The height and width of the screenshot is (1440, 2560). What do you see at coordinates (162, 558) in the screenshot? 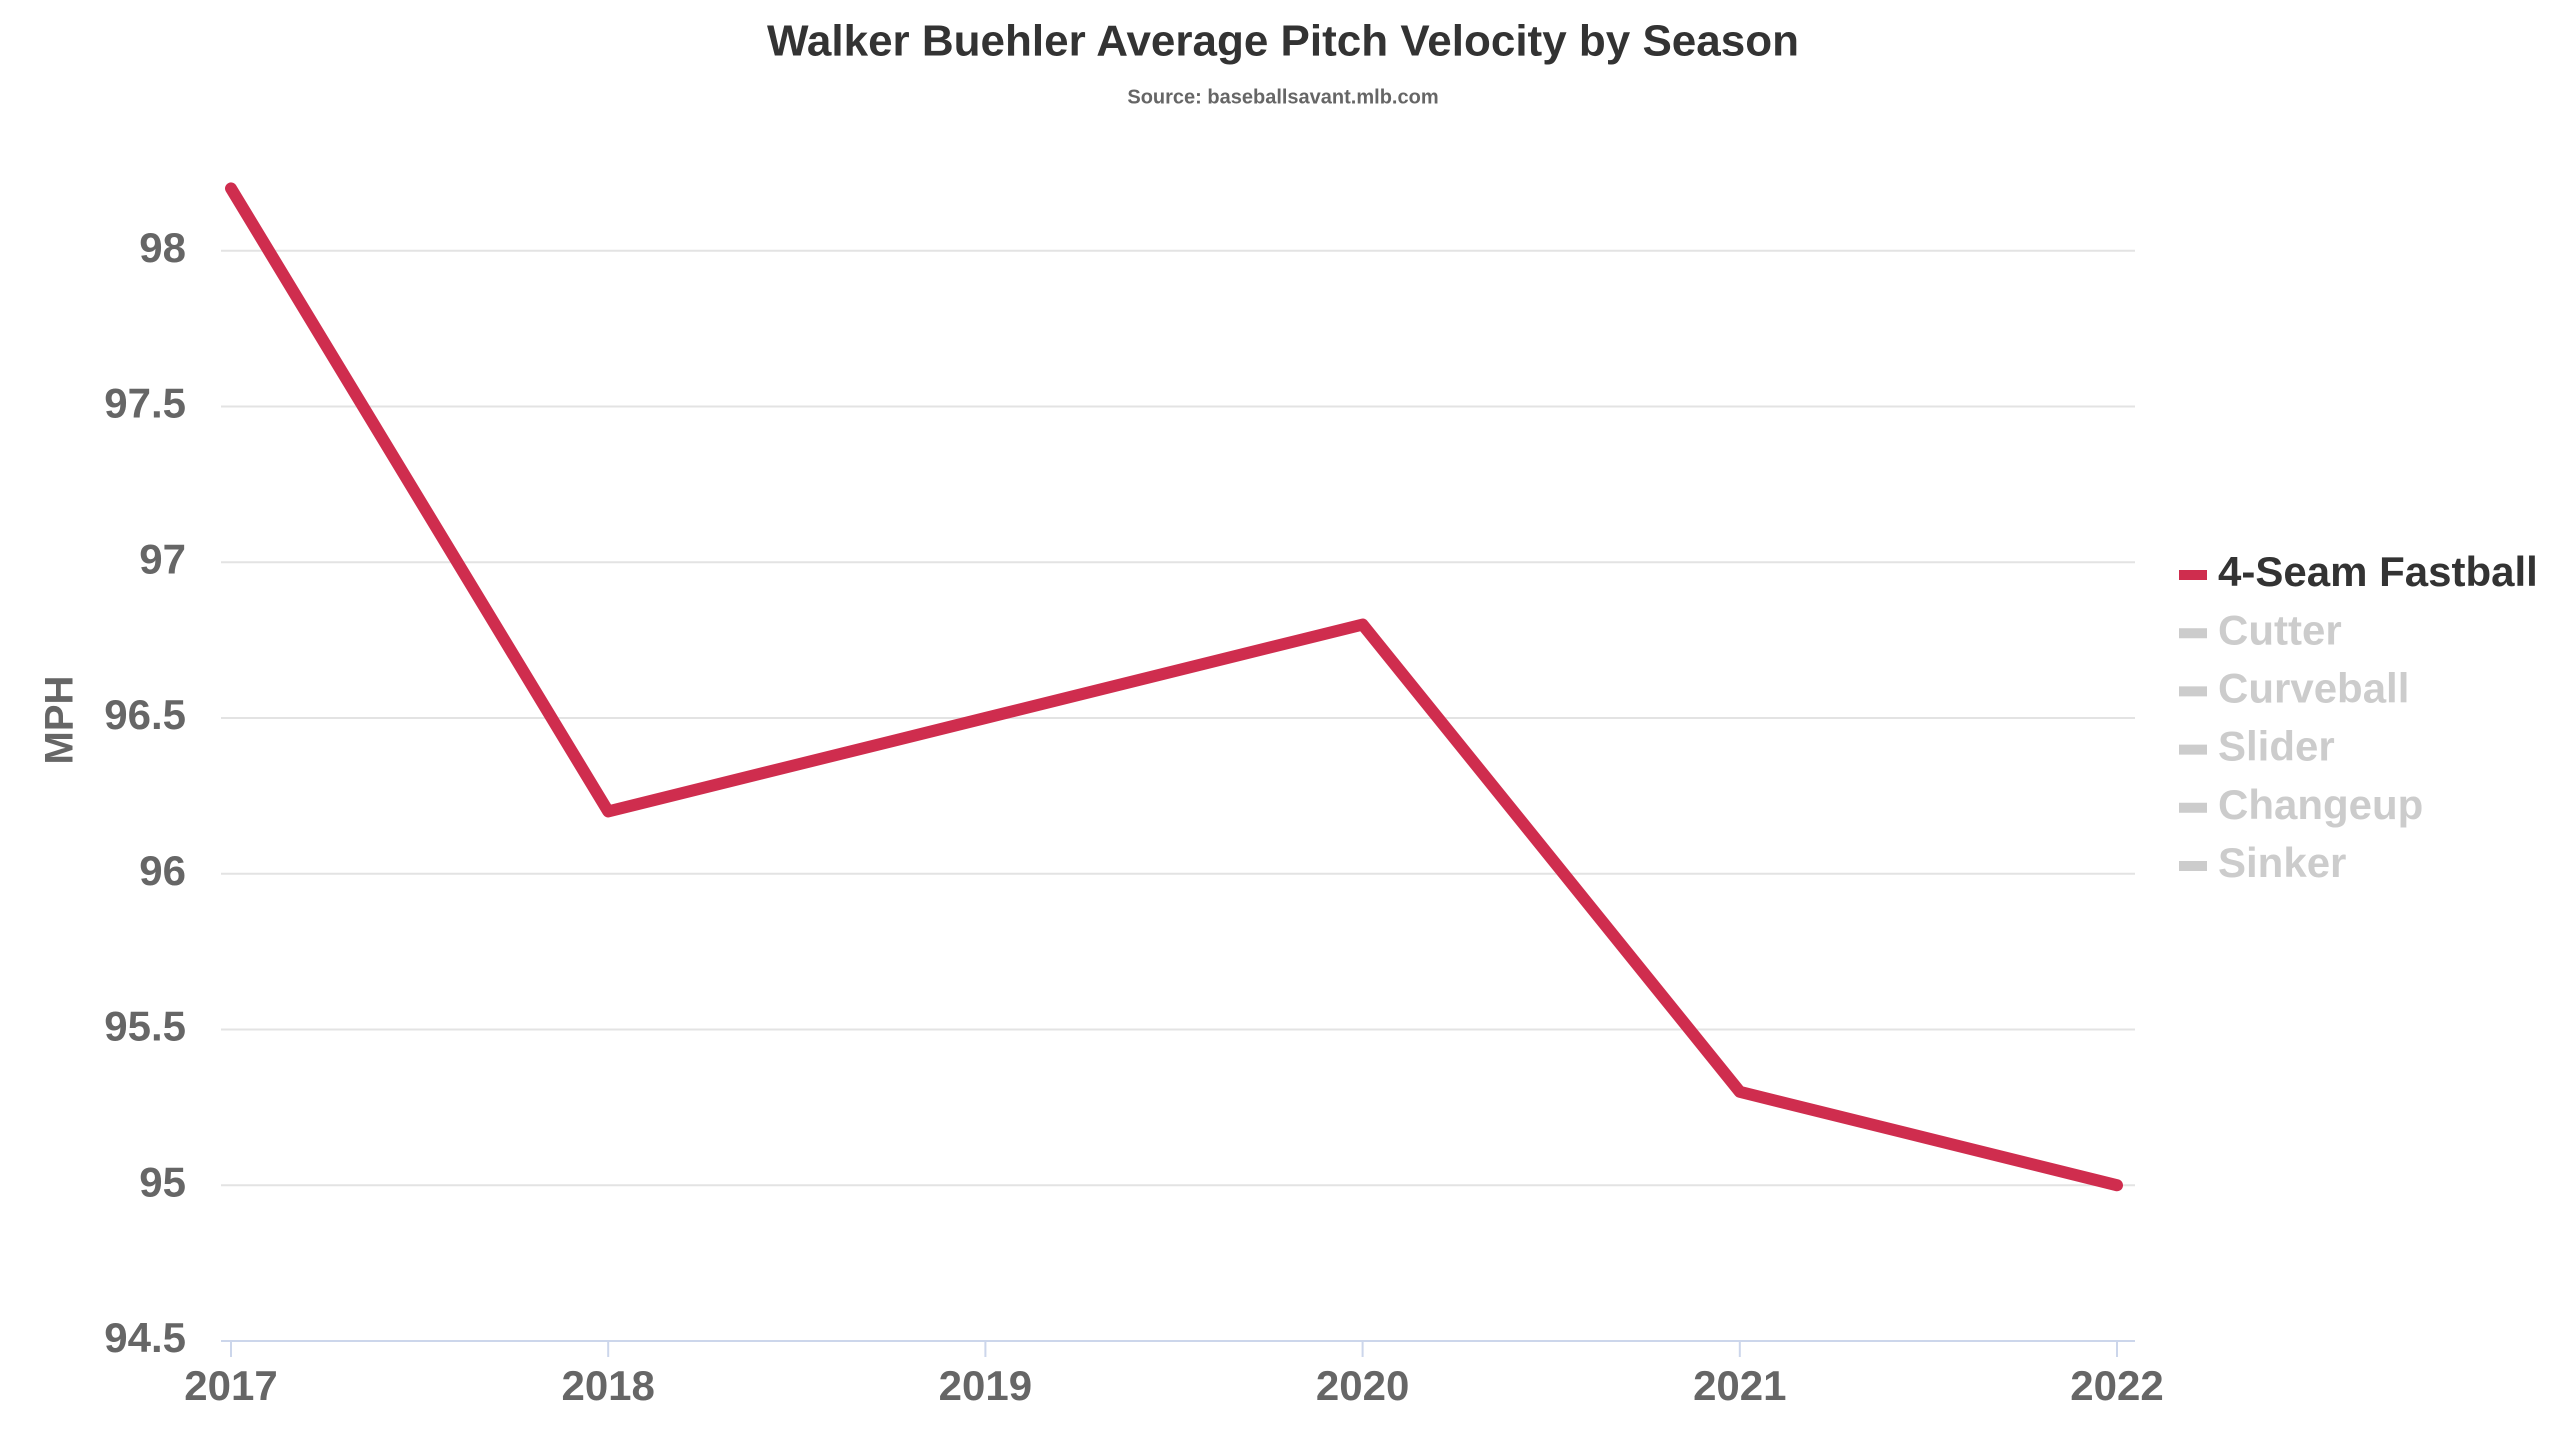
I see `y-tick-label: 97` at bounding box center [162, 558].